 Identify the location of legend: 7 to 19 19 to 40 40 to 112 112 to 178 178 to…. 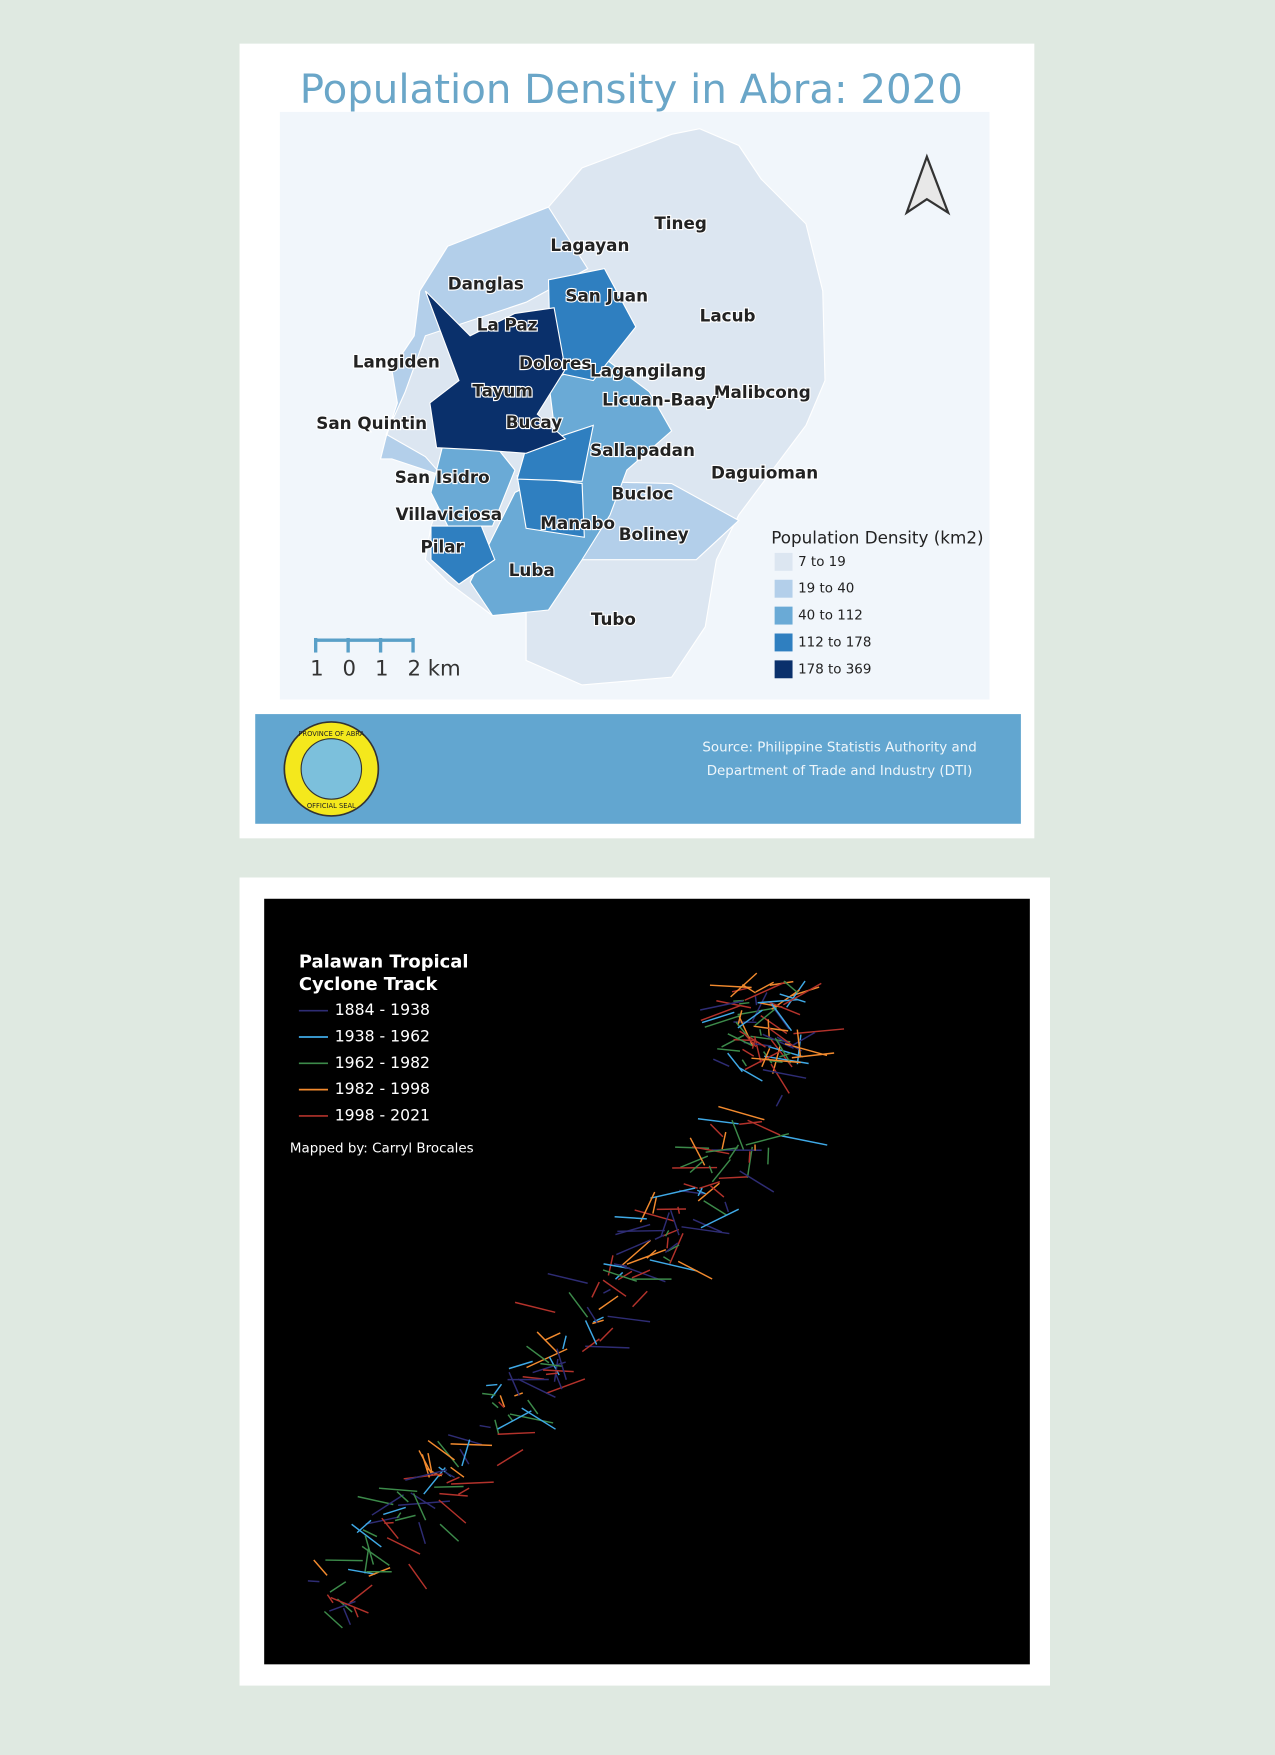
(822, 615).